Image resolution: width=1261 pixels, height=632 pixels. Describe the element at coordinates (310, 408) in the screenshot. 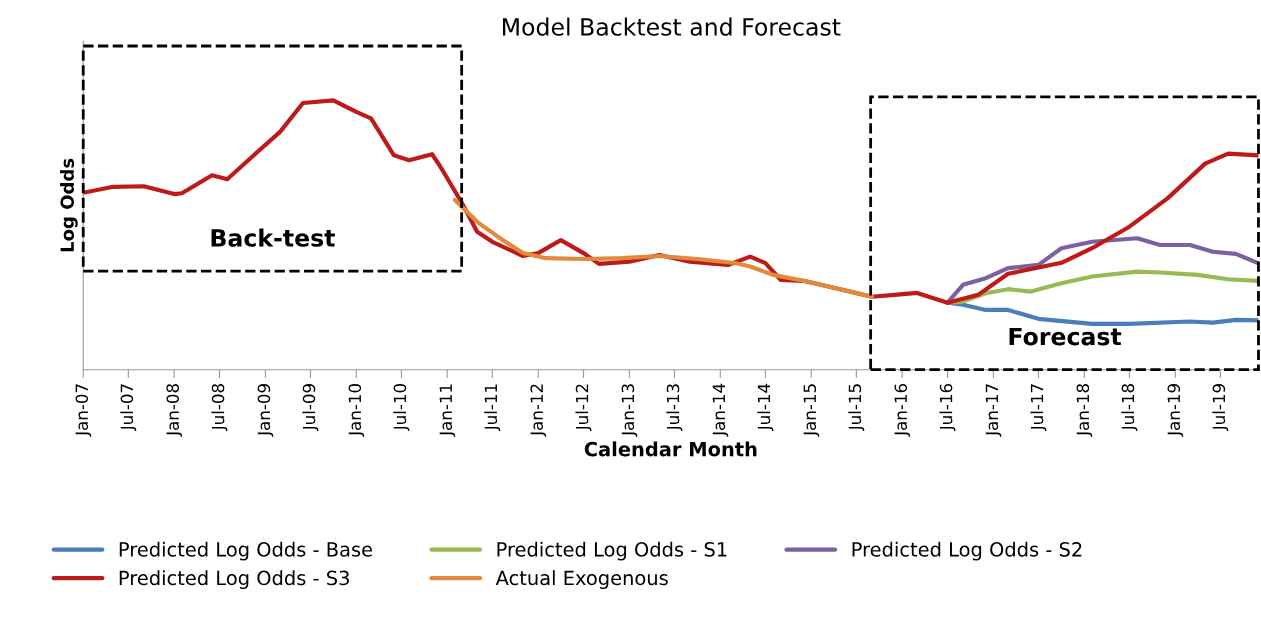

I see `x-tick-label: Jul-09` at that location.